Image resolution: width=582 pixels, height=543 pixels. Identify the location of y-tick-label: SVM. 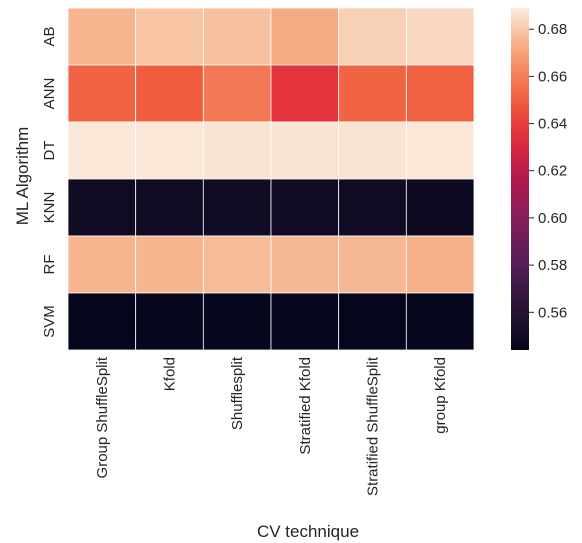
(49, 321).